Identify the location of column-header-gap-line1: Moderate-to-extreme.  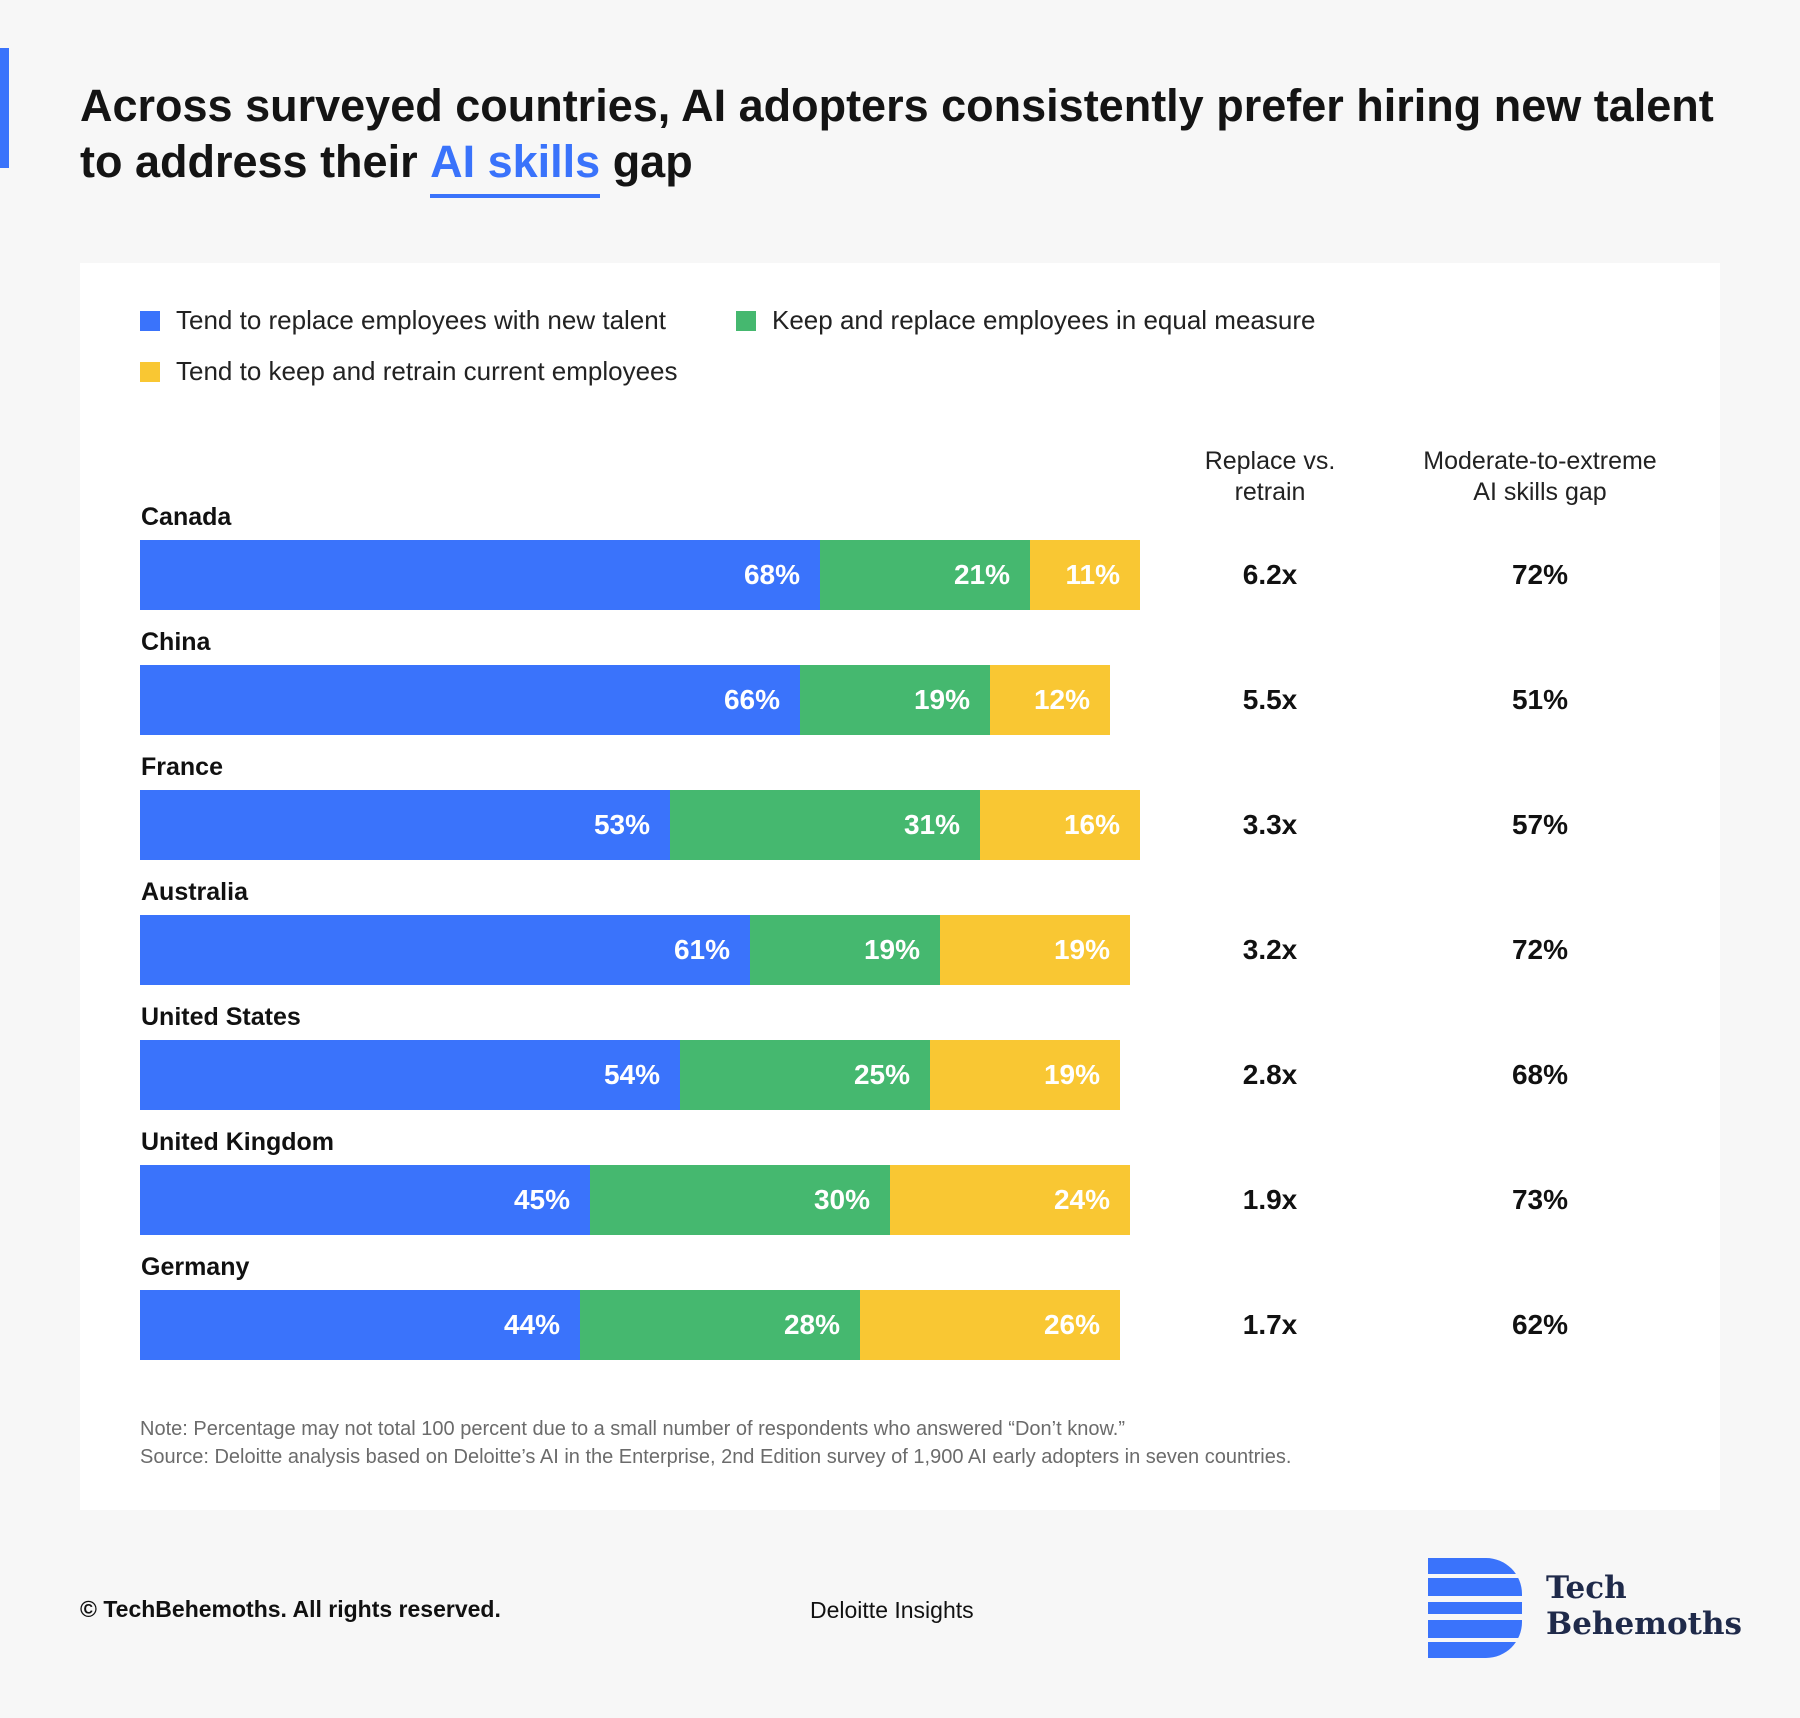
(1540, 461).